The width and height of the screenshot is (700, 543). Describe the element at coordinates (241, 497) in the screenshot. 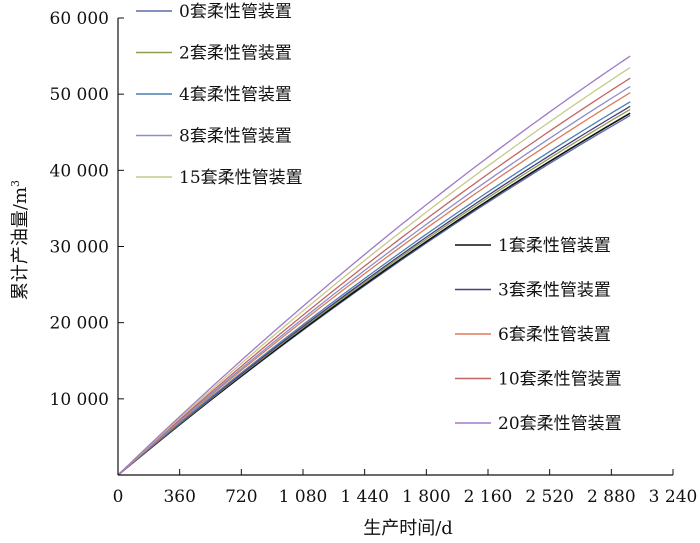

I see `x-tick-label: 720` at that location.